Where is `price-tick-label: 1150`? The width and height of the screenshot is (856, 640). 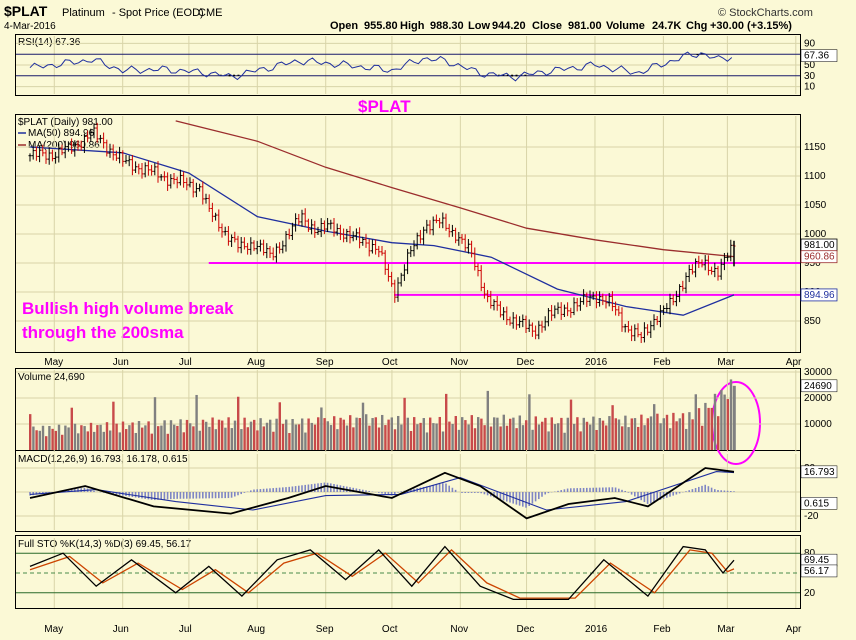 price-tick-label: 1150 is located at coordinates (815, 147).